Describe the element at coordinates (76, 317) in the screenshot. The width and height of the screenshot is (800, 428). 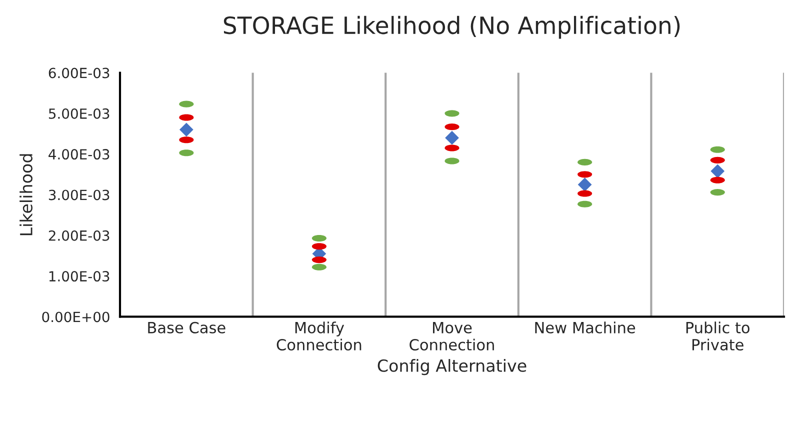
I see `y-tick-label: 0.00E+00` at that location.